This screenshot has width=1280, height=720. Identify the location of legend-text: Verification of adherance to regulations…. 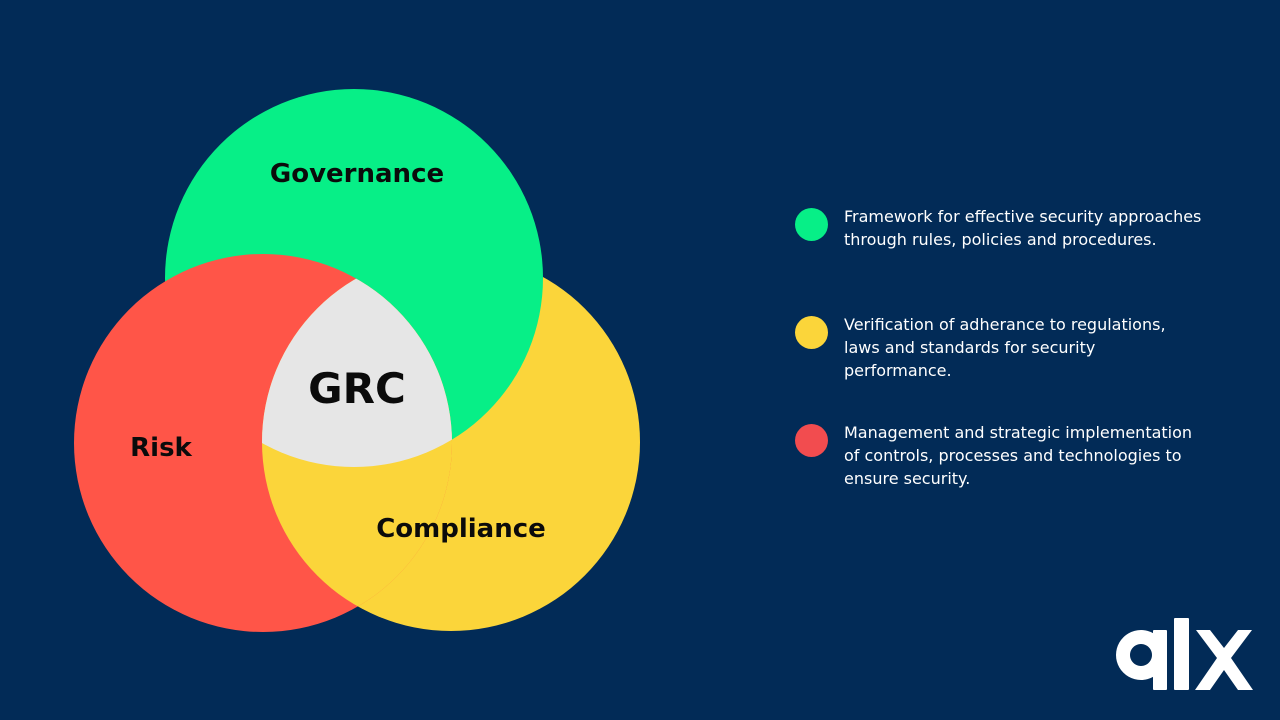
(1005, 347).